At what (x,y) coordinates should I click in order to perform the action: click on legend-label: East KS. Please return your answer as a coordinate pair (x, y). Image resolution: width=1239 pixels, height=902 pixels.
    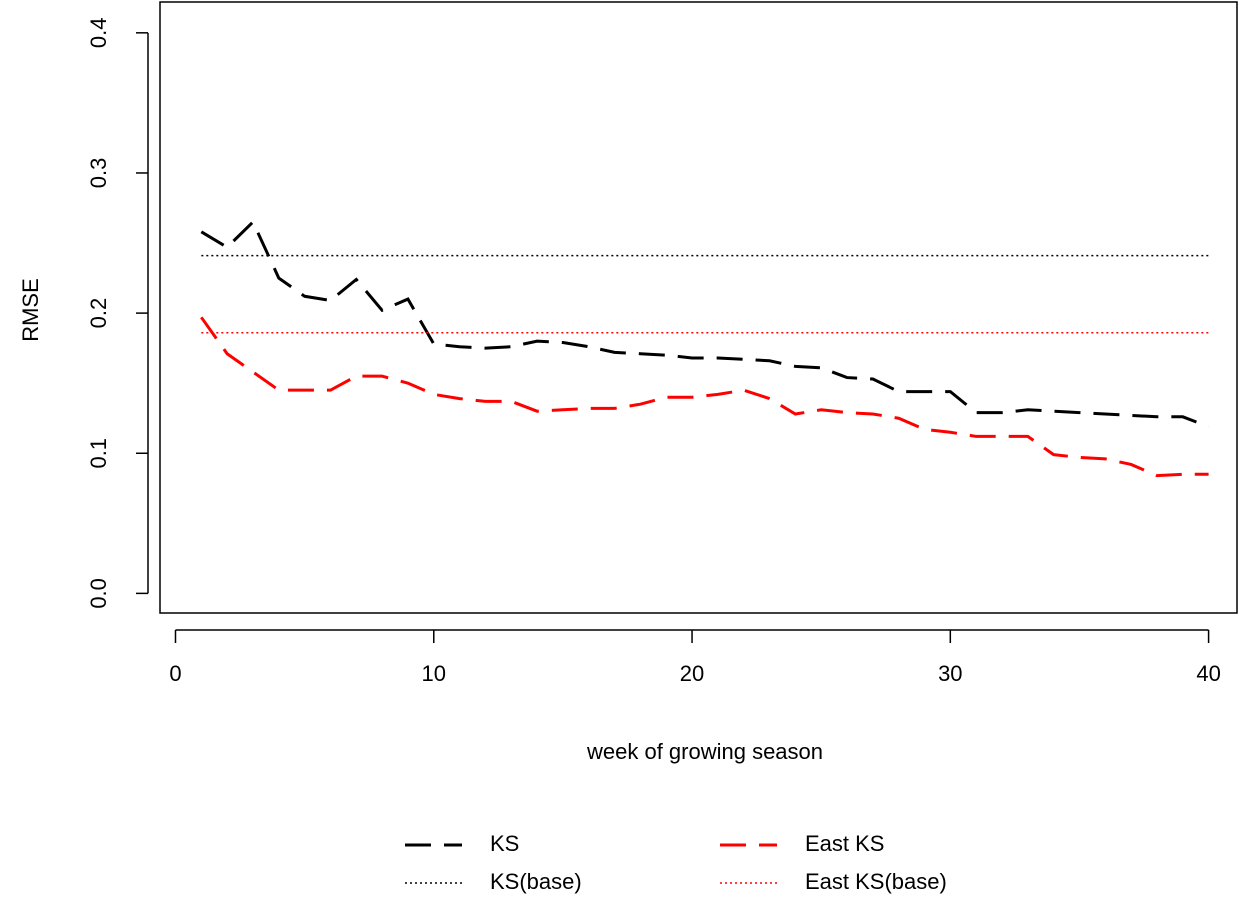
    Looking at the image, I should click on (844, 843).